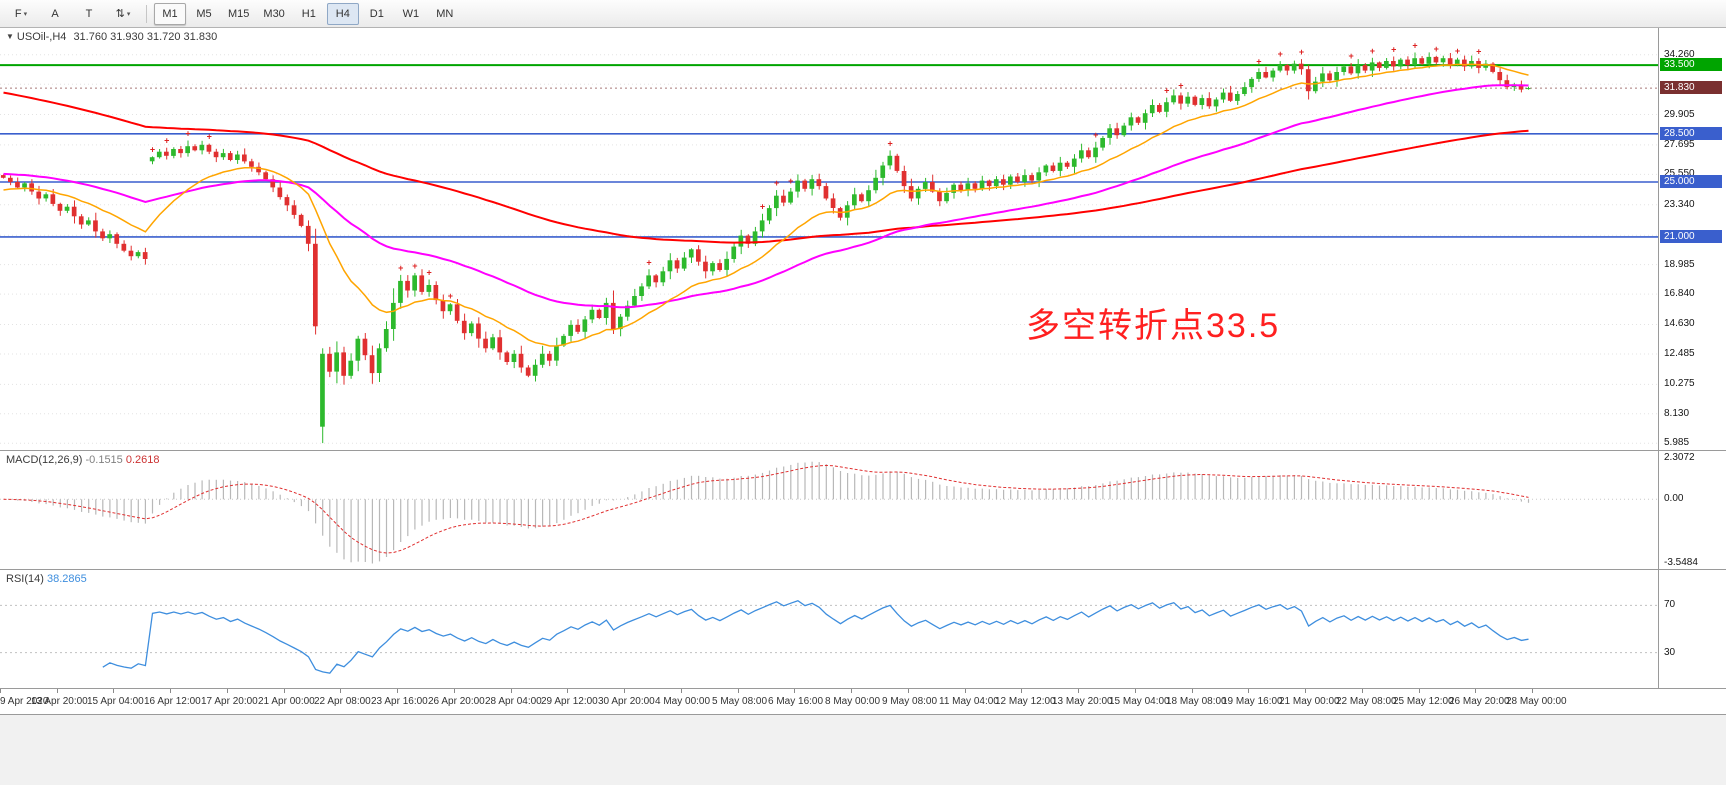 The width and height of the screenshot is (1726, 785). I want to click on time-axis-label: 29 Apr 12:00, so click(569, 701).